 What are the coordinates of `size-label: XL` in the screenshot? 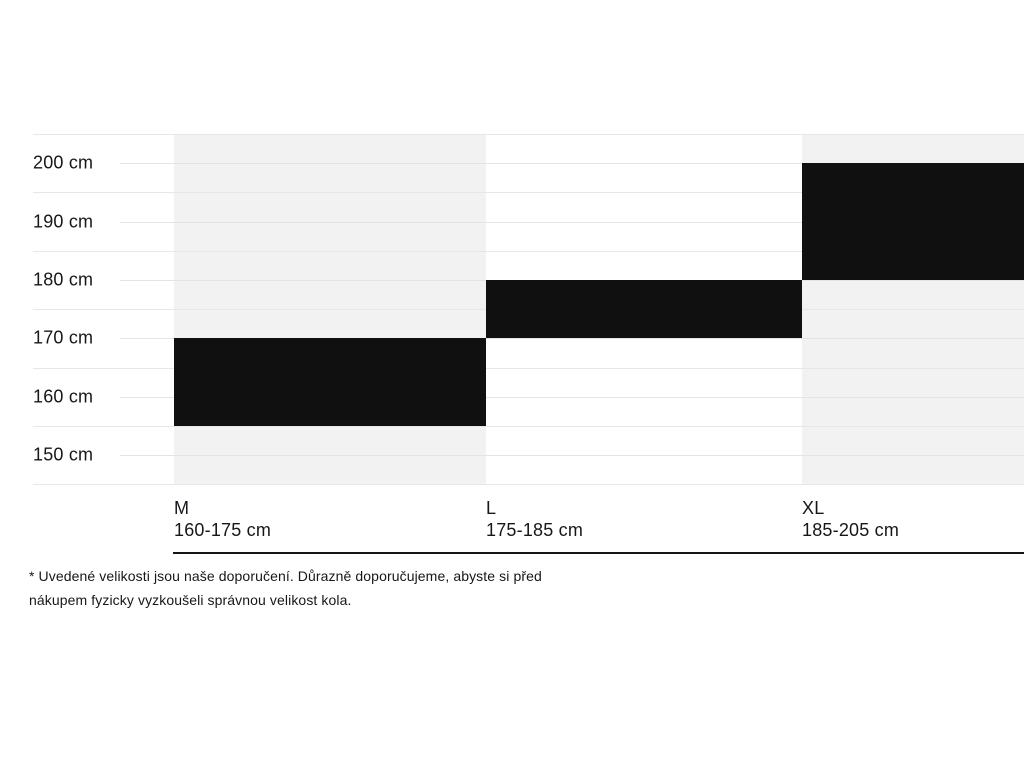 It's located at (813, 508).